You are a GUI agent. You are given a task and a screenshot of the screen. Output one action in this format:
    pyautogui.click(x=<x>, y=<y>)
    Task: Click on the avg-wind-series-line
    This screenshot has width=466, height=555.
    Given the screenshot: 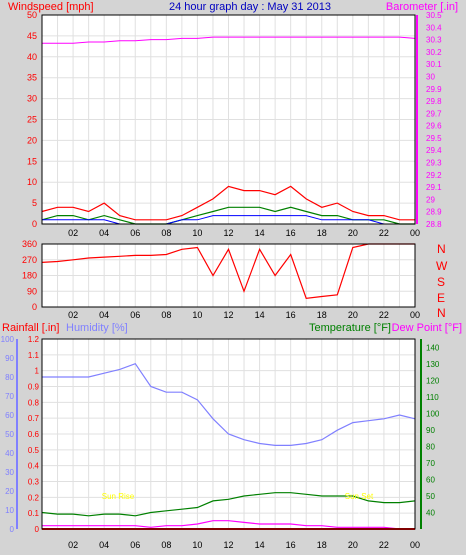 What is the action you would take?
    pyautogui.click(x=228, y=220)
    